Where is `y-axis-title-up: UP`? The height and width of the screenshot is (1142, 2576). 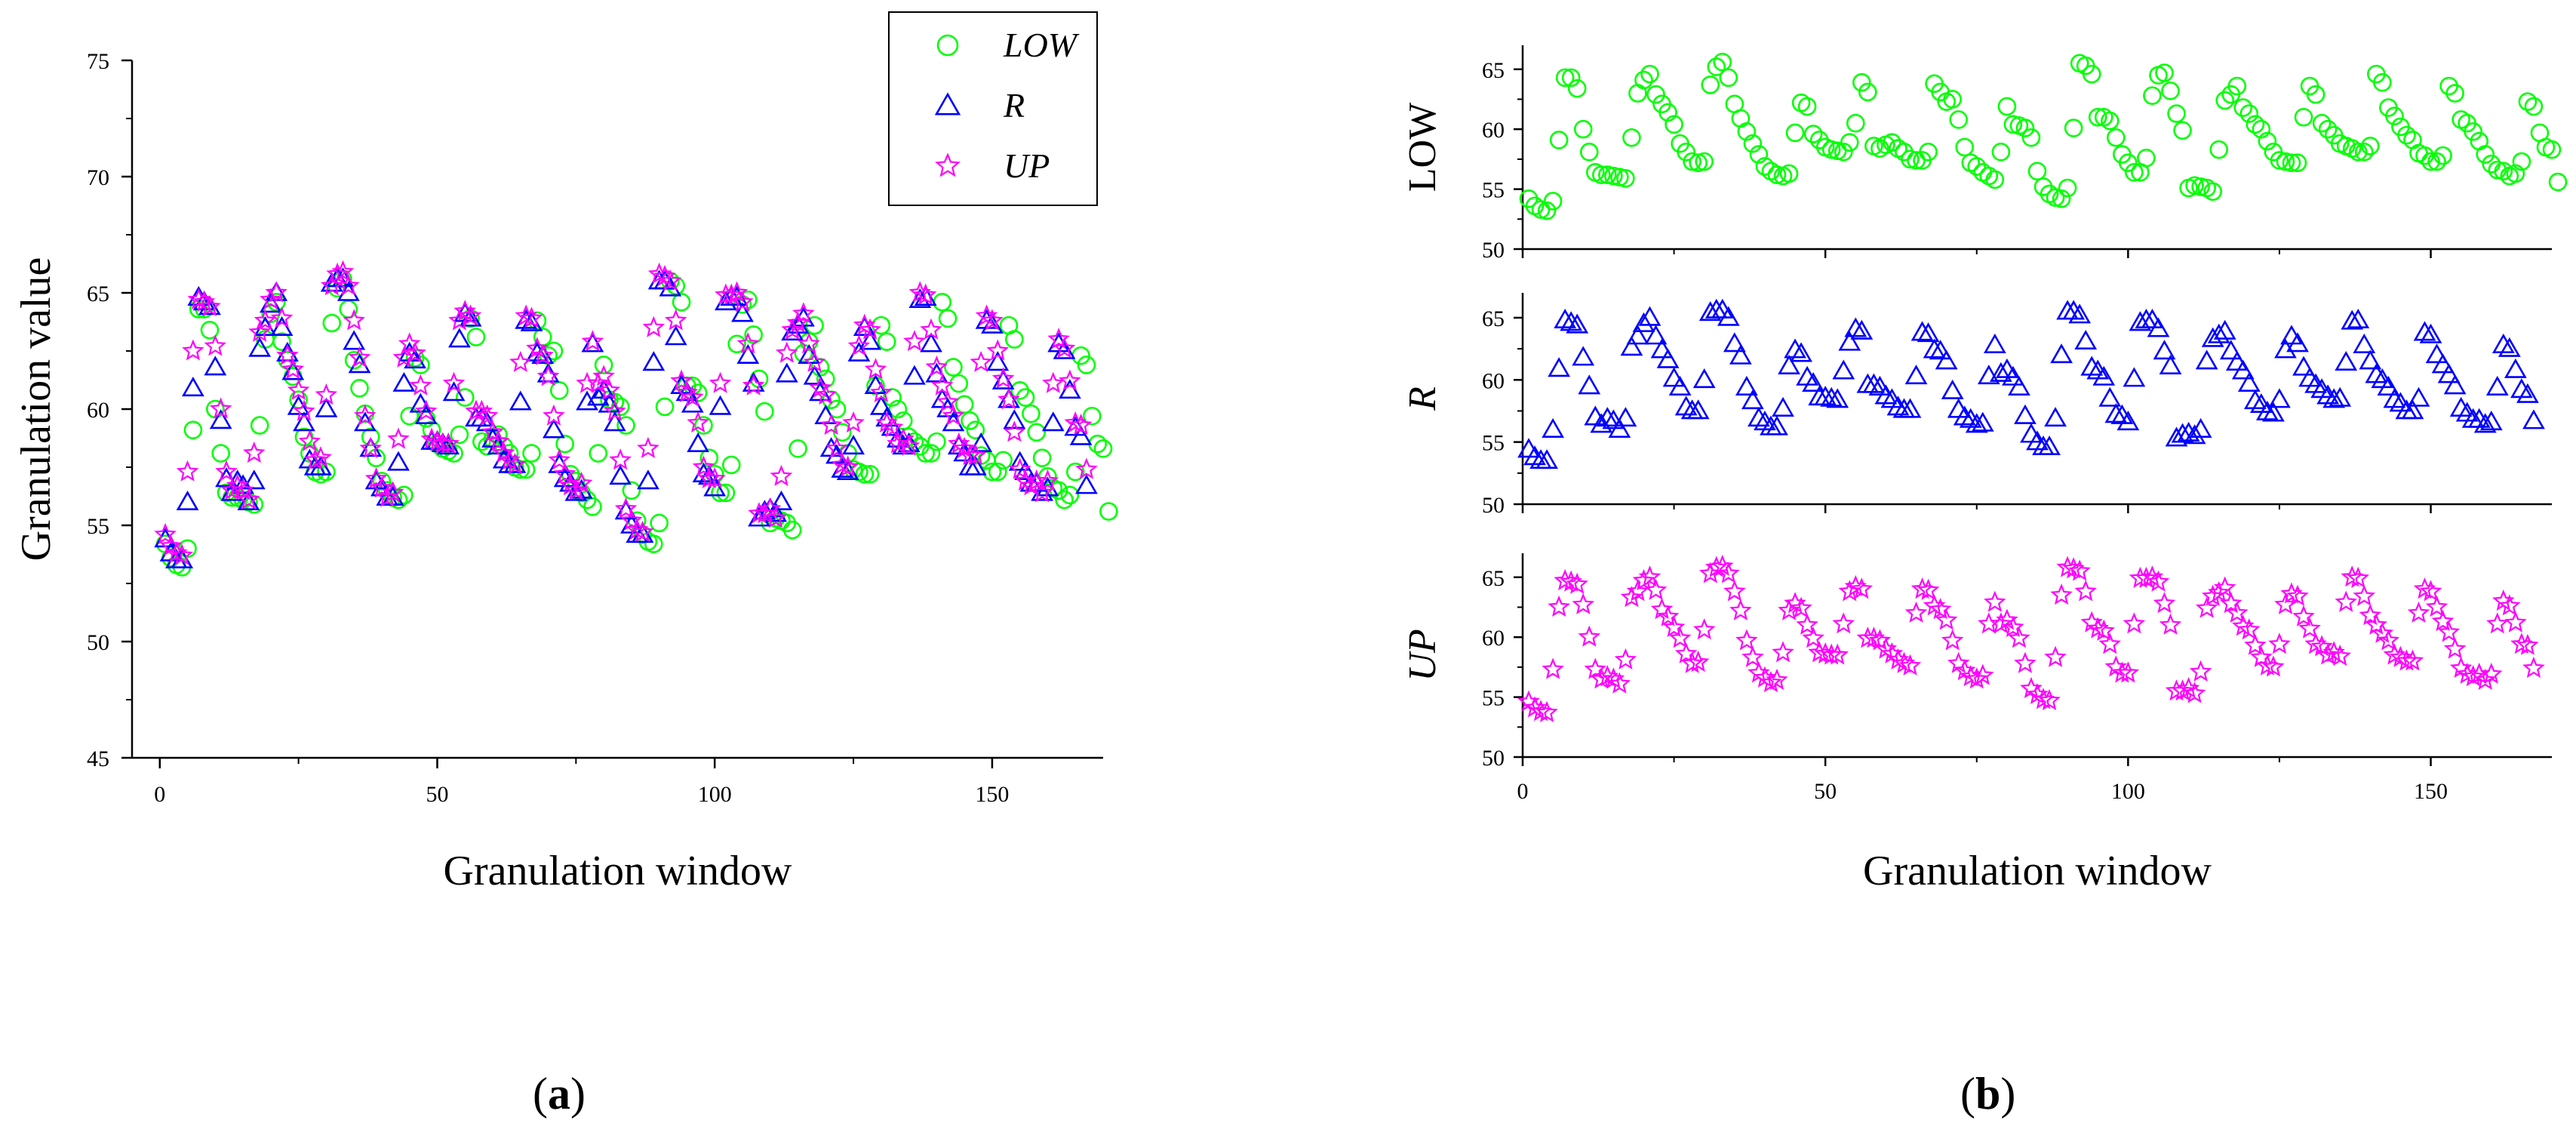 y-axis-title-up: UP is located at coordinates (1422, 655).